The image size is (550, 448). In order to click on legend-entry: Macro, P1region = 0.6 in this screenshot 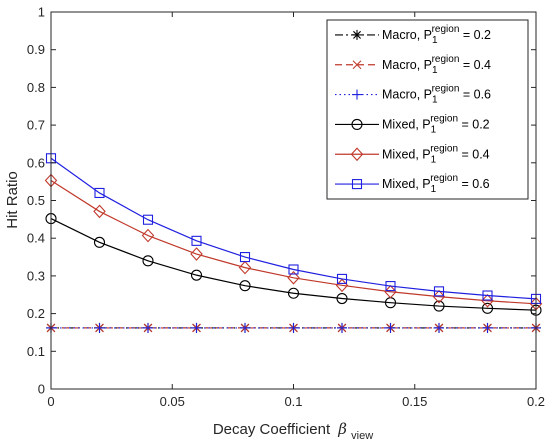, I will do `click(413, 95)`.